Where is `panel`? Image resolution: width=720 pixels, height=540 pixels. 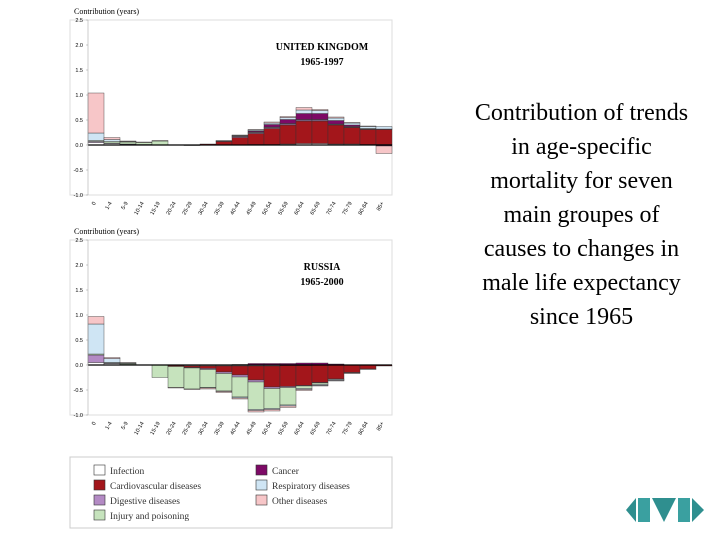
panel is located at coordinates (231, 107).